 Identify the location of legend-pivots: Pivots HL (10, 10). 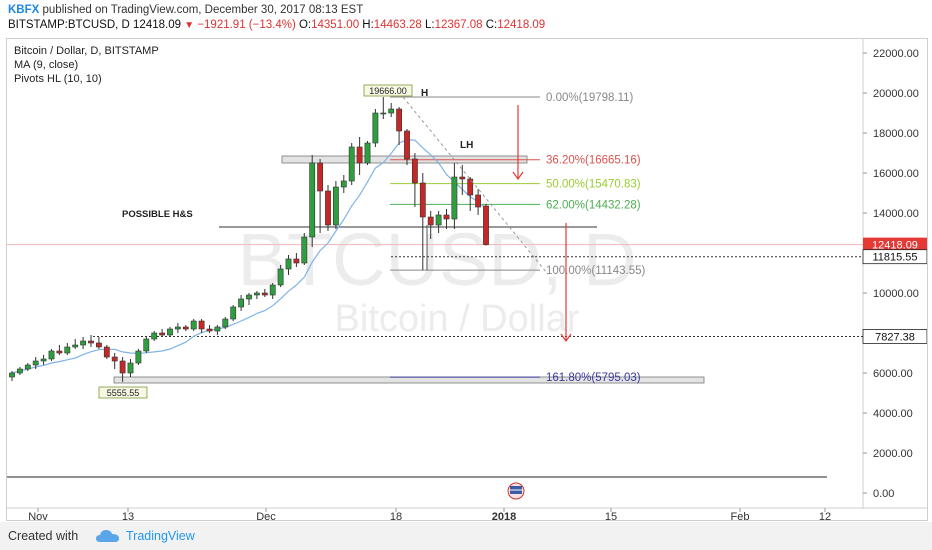
(58, 79).